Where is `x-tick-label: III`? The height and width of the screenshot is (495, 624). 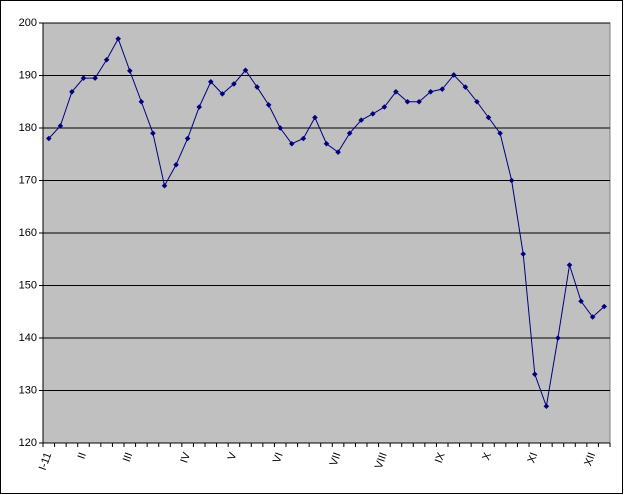 x-tick-label: III is located at coordinates (128, 457).